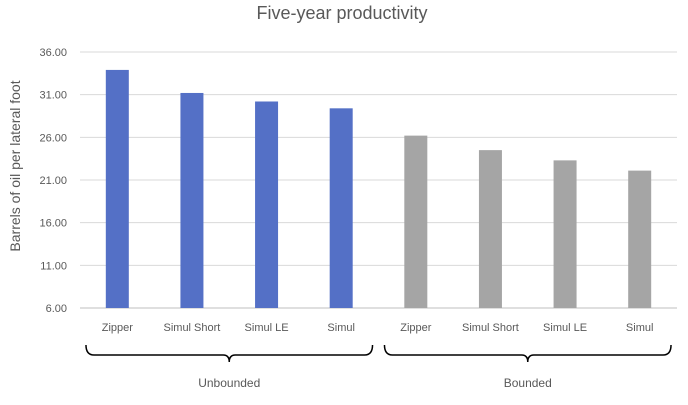  Describe the element at coordinates (229, 383) in the screenshot. I see `group-label: Unbounded` at that location.